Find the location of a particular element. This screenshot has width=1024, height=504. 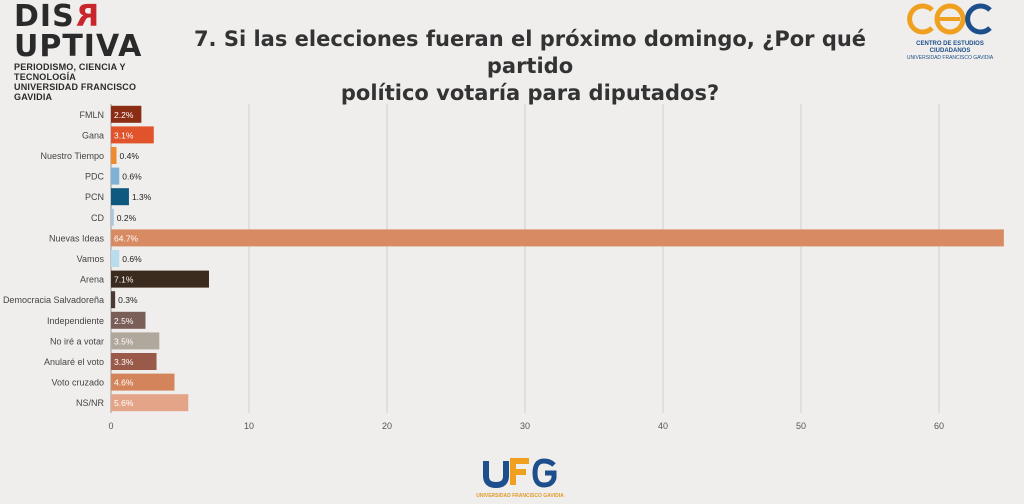

value-label: 4.6% is located at coordinates (124, 383).